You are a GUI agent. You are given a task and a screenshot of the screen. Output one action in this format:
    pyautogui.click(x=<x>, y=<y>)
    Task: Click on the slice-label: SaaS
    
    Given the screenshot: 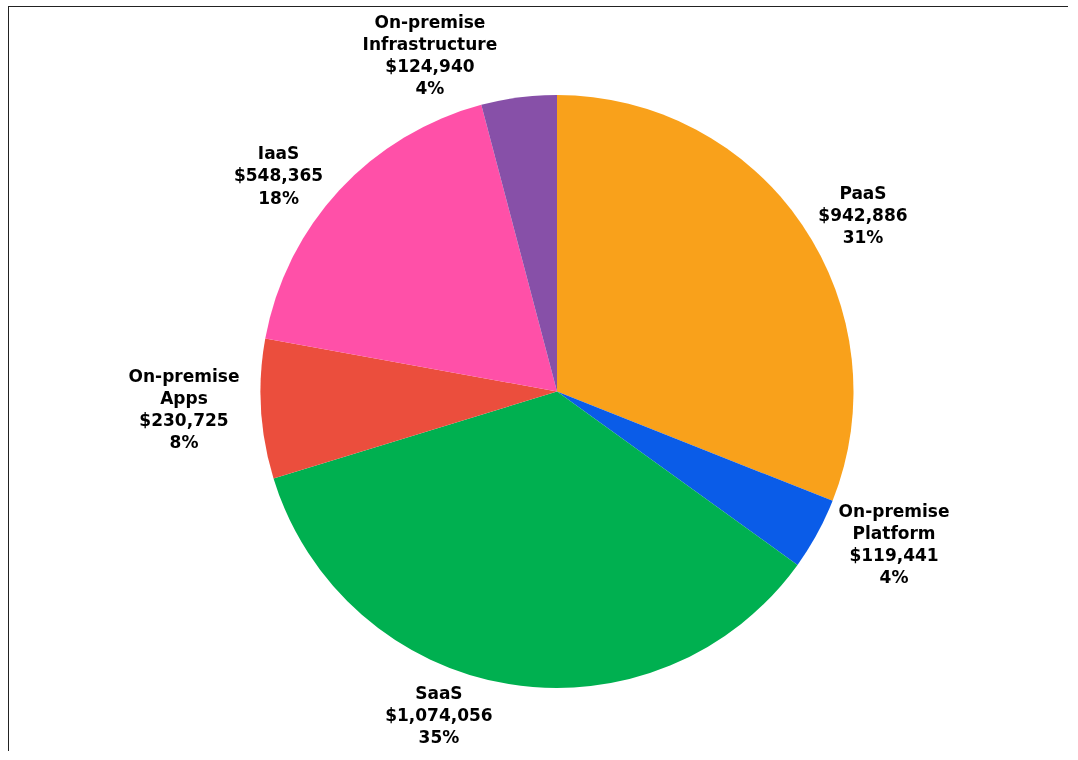 What is the action you would take?
    pyautogui.click(x=439, y=693)
    